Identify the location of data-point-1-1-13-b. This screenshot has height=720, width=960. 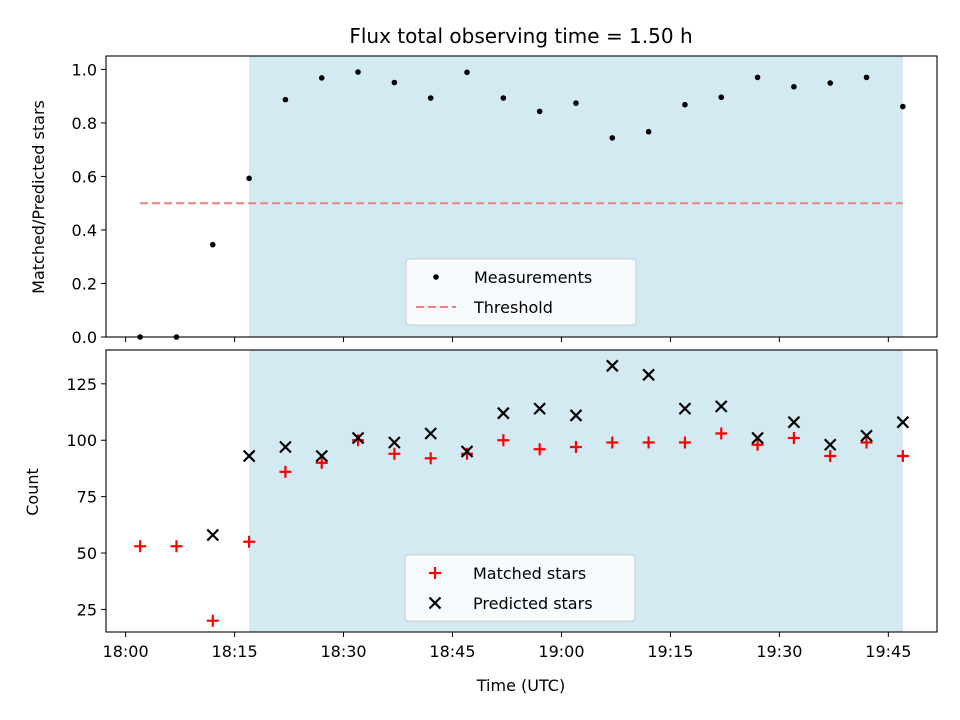
(685, 408).